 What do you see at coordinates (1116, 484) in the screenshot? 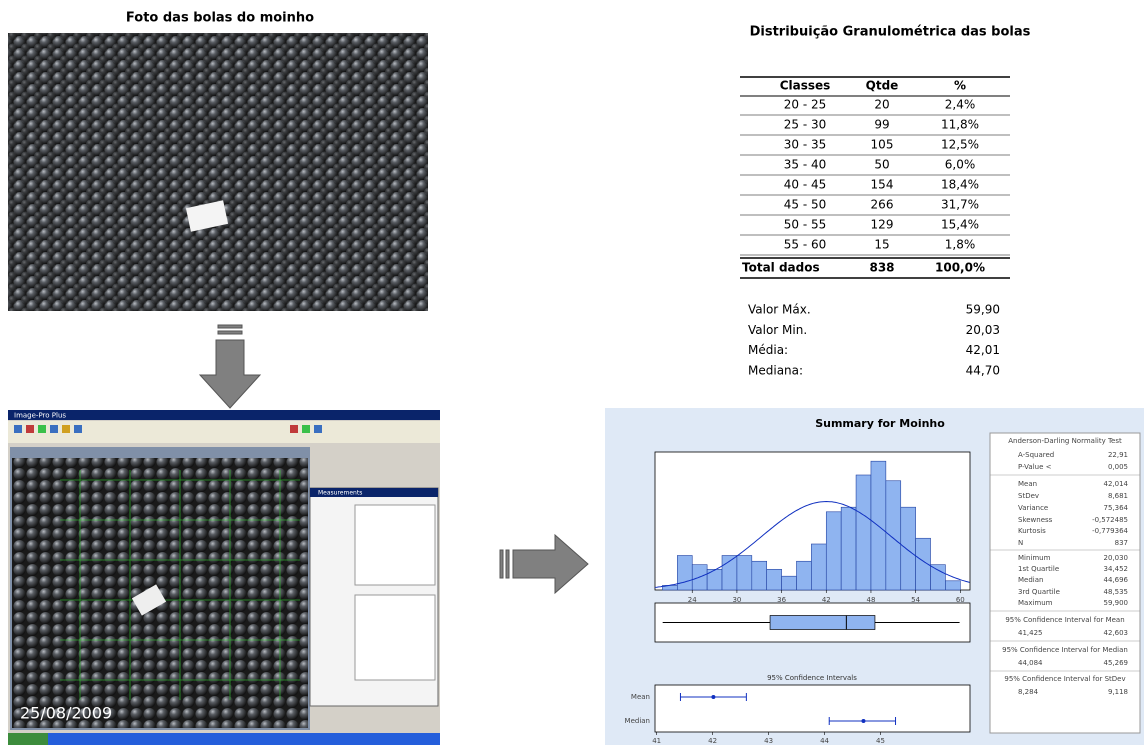
I see `stats-text: 42,014` at bounding box center [1116, 484].